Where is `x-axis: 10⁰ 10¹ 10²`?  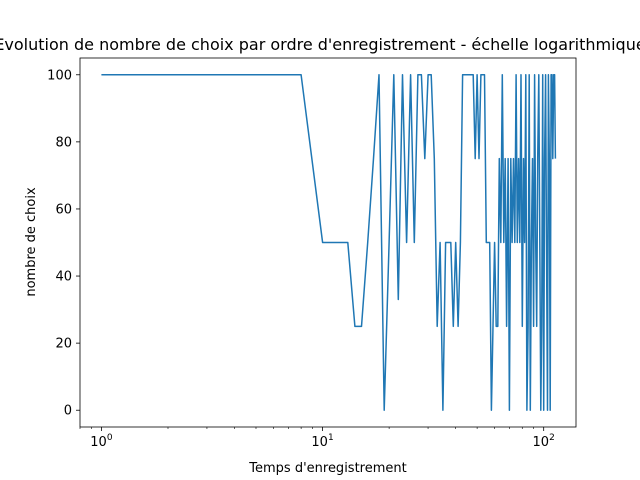 x-axis: 10⁰ 10¹ 10² is located at coordinates (317, 438).